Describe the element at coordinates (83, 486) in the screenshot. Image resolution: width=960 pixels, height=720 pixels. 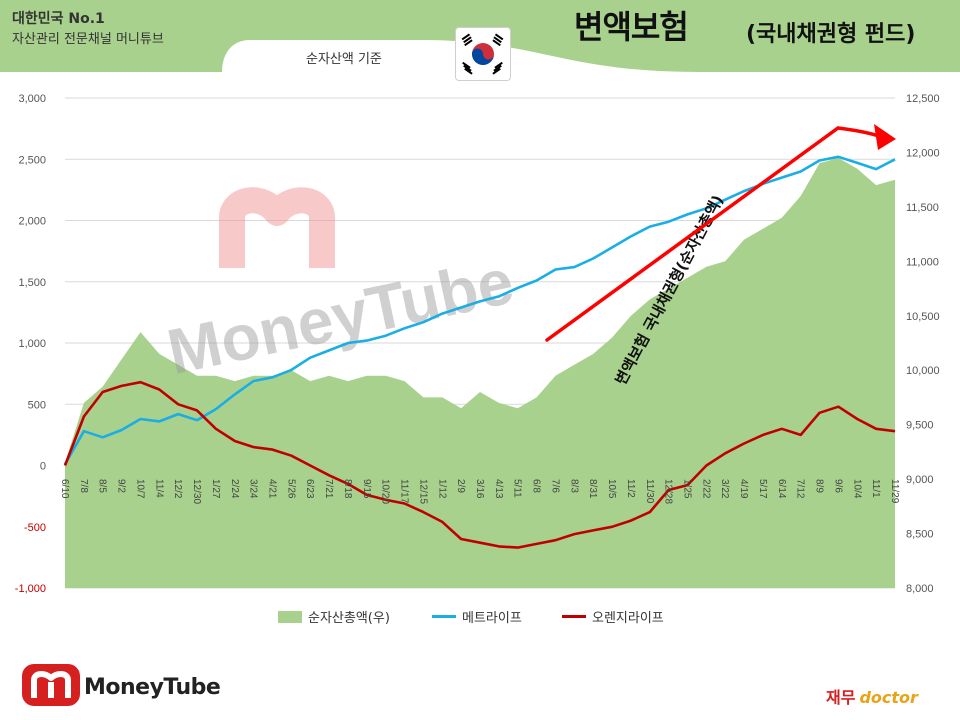
I see `x-tick-label: 7/8` at that location.